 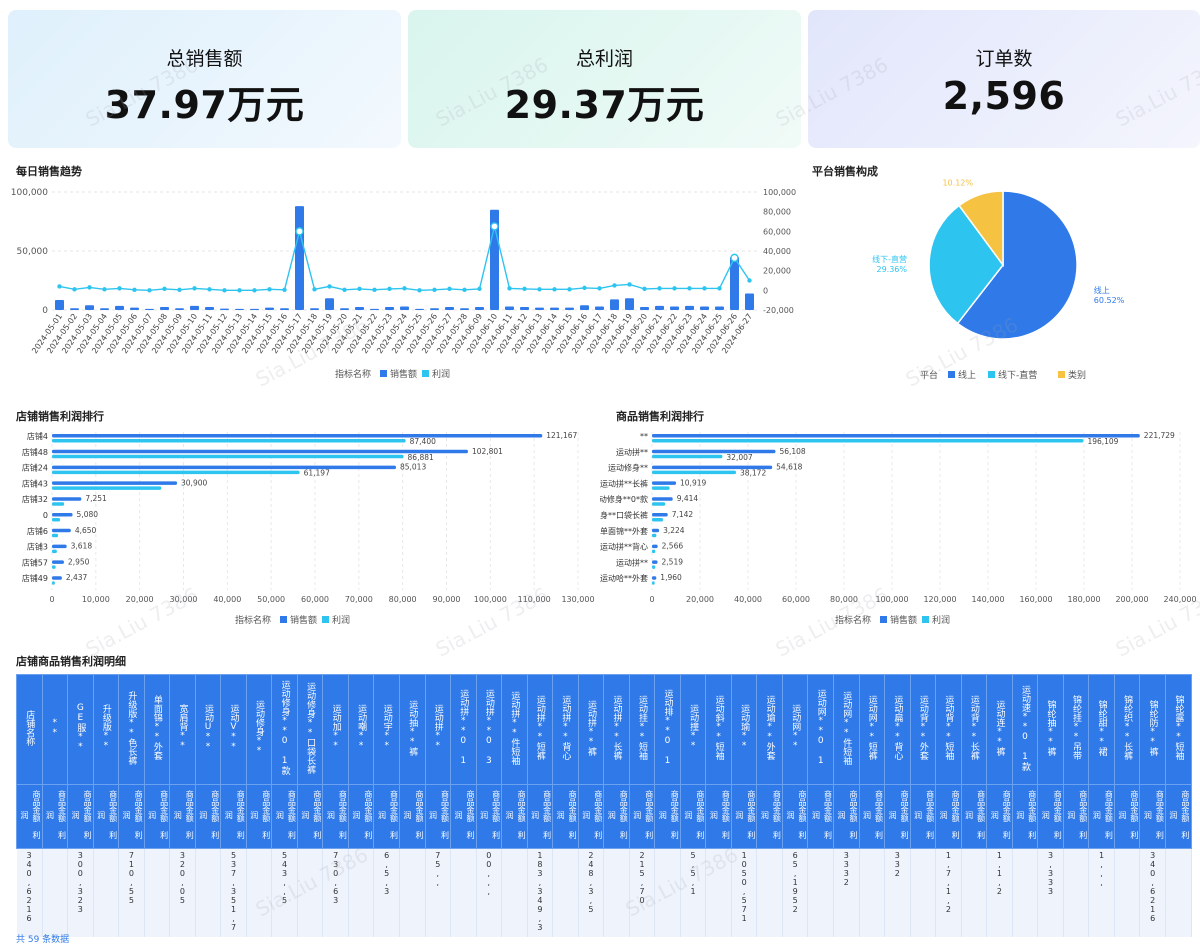 What do you see at coordinates (325, 619) in the screenshot?
I see `legend-swatch-profit` at bounding box center [325, 619].